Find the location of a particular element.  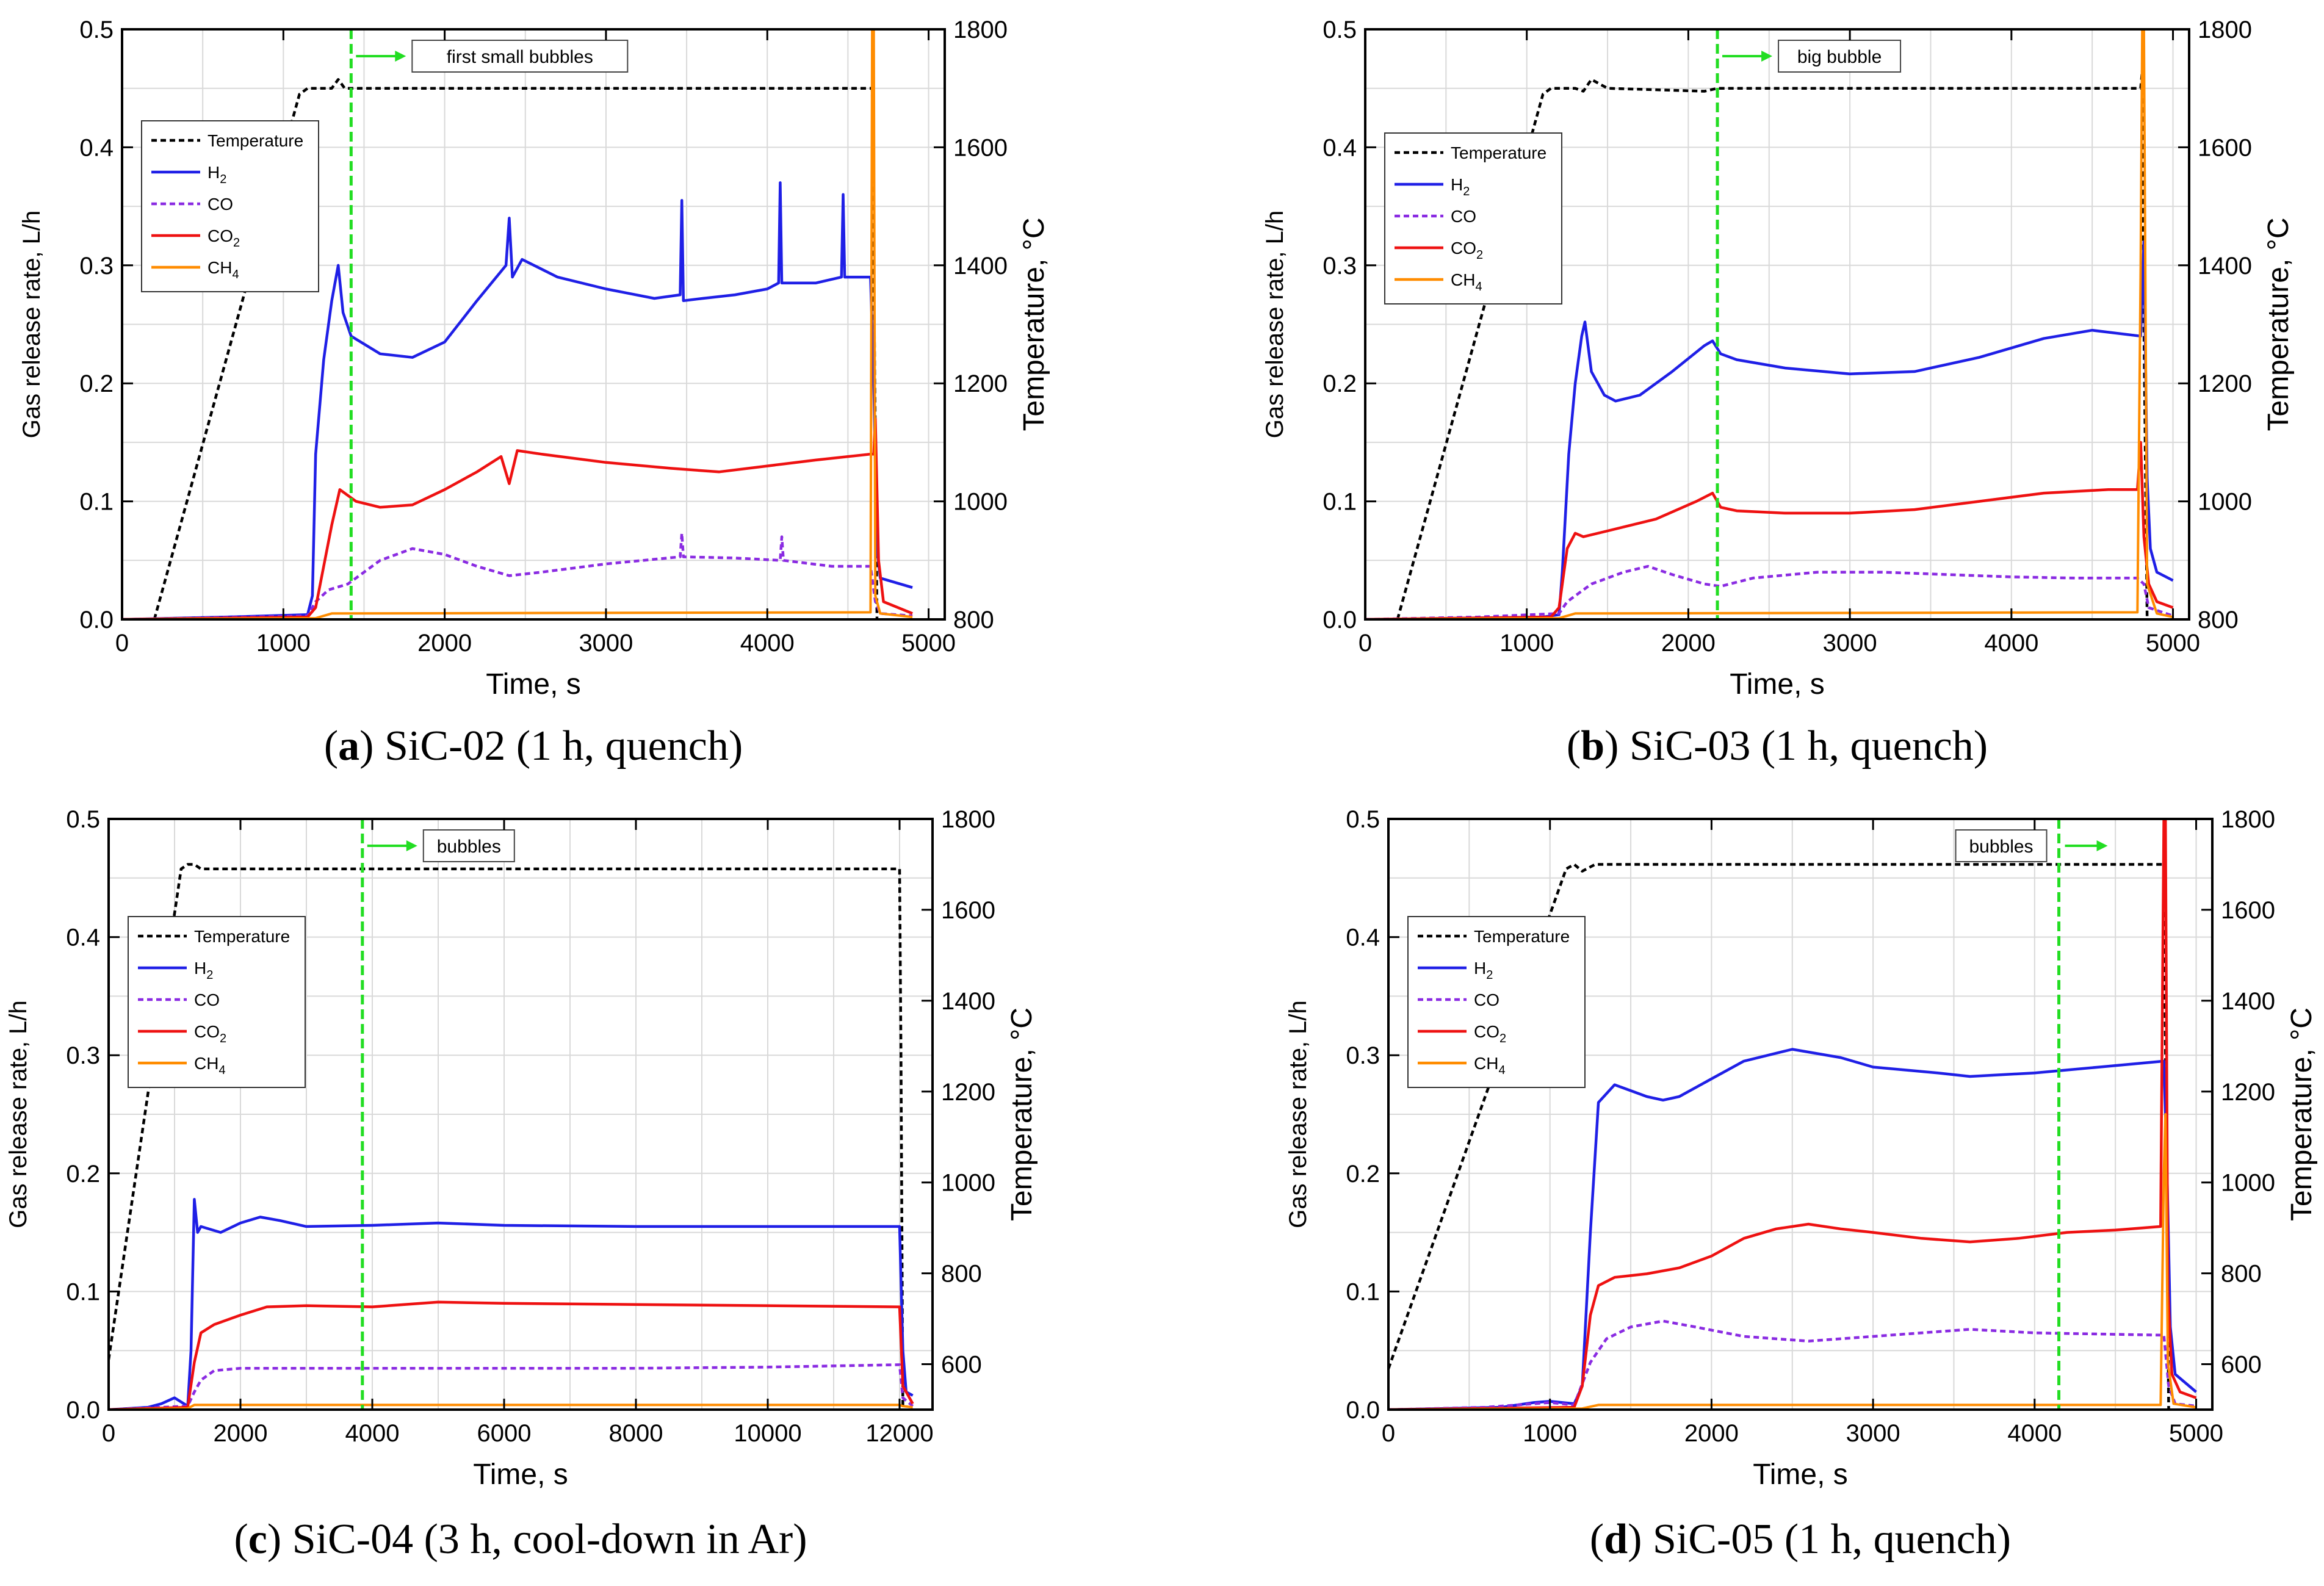

y2-tick-label: 600 is located at coordinates (2241, 1365).